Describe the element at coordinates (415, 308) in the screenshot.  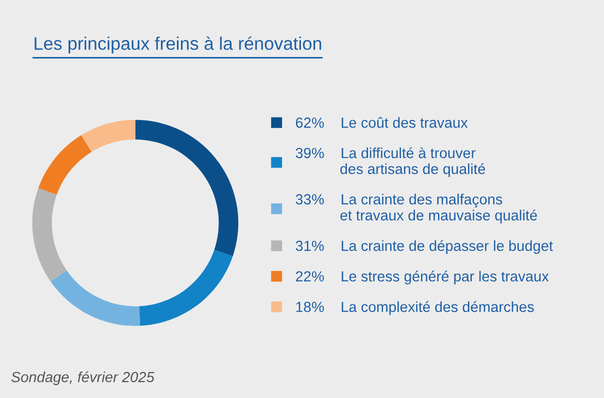
I see `legend-label: 18% La complexité des démarches` at that location.